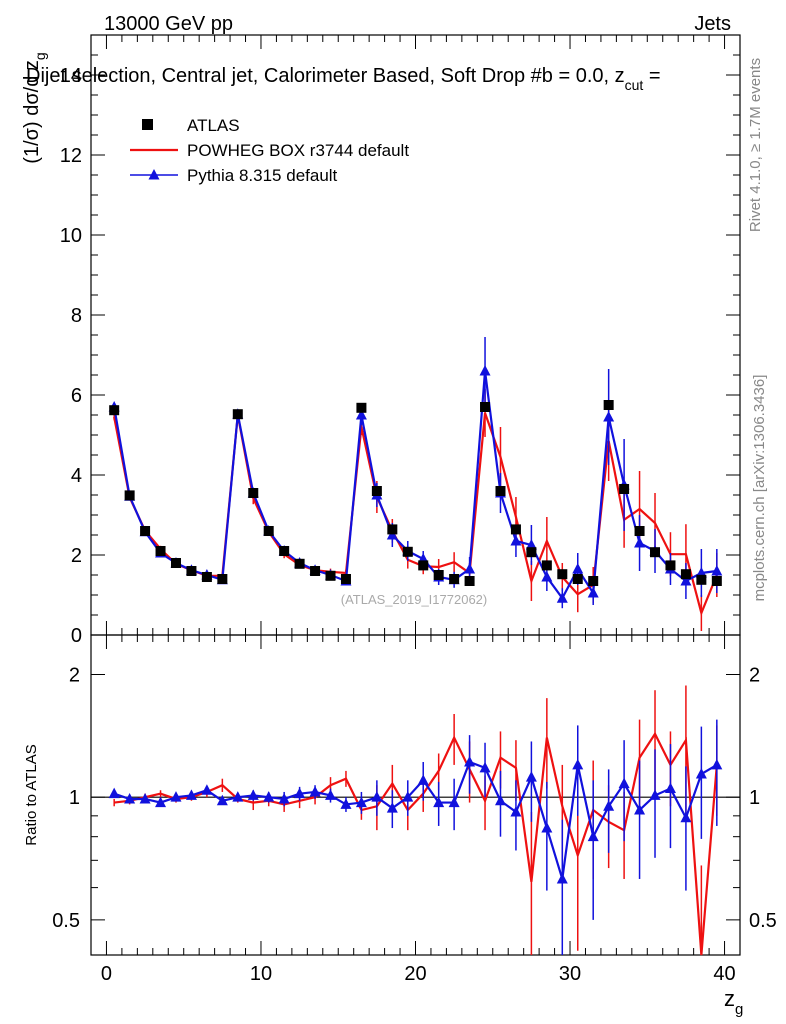 The image size is (786, 1024). I want to click on y-tick-label: 4, so click(76, 476).